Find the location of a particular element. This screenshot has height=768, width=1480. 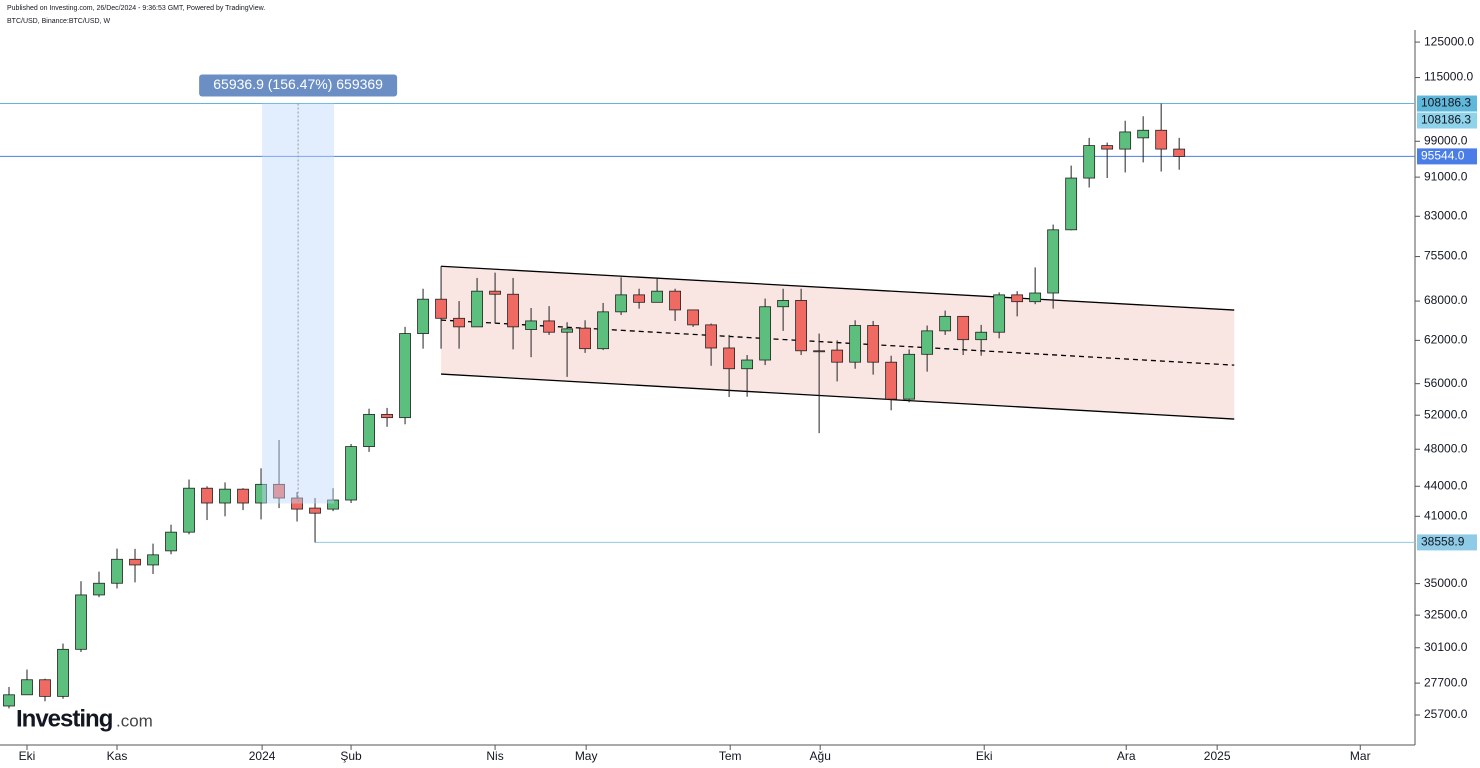

y-tick-label: 27700.0 is located at coordinates (1446, 682).